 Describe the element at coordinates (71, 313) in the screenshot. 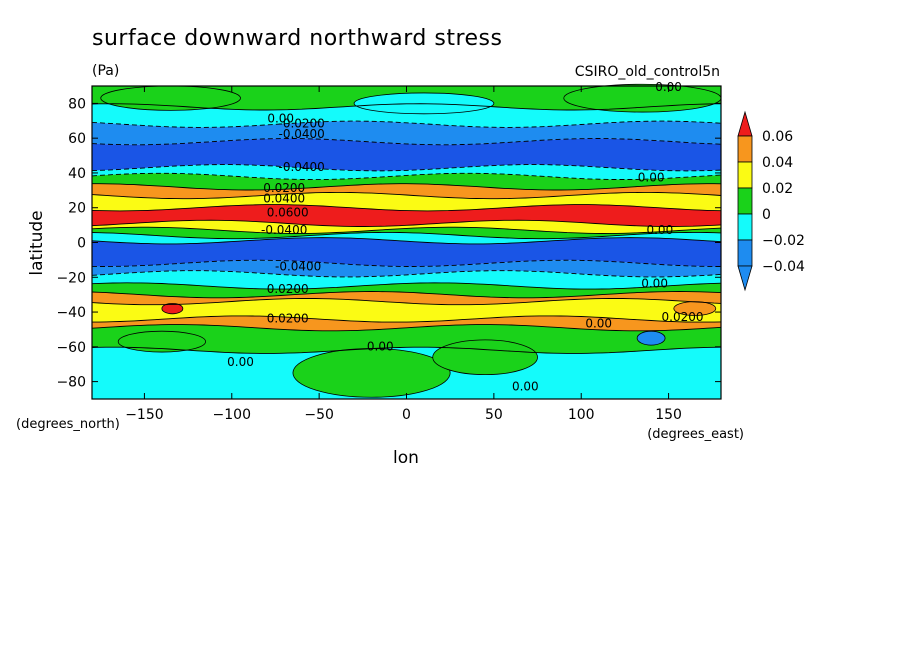

I see `y-tick-label: −40` at that location.